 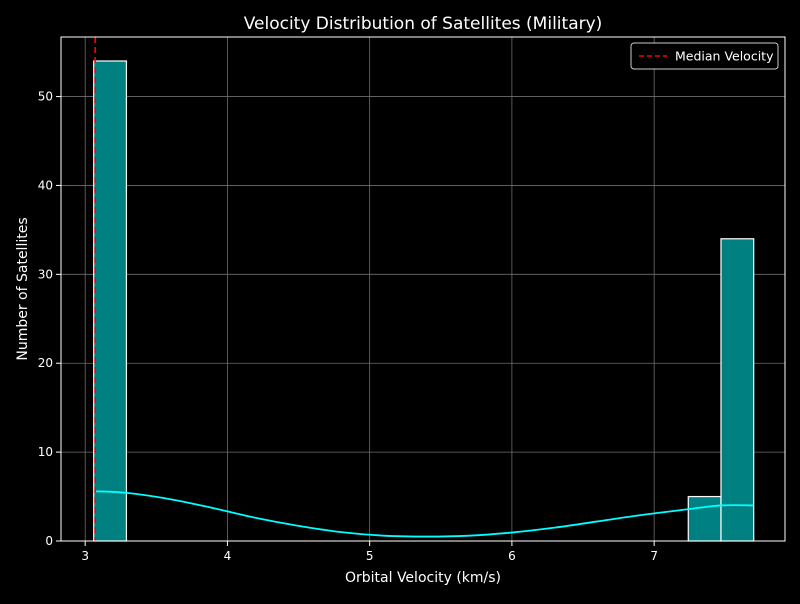 What do you see at coordinates (228, 556) in the screenshot?
I see `x-tick-label: 4` at bounding box center [228, 556].